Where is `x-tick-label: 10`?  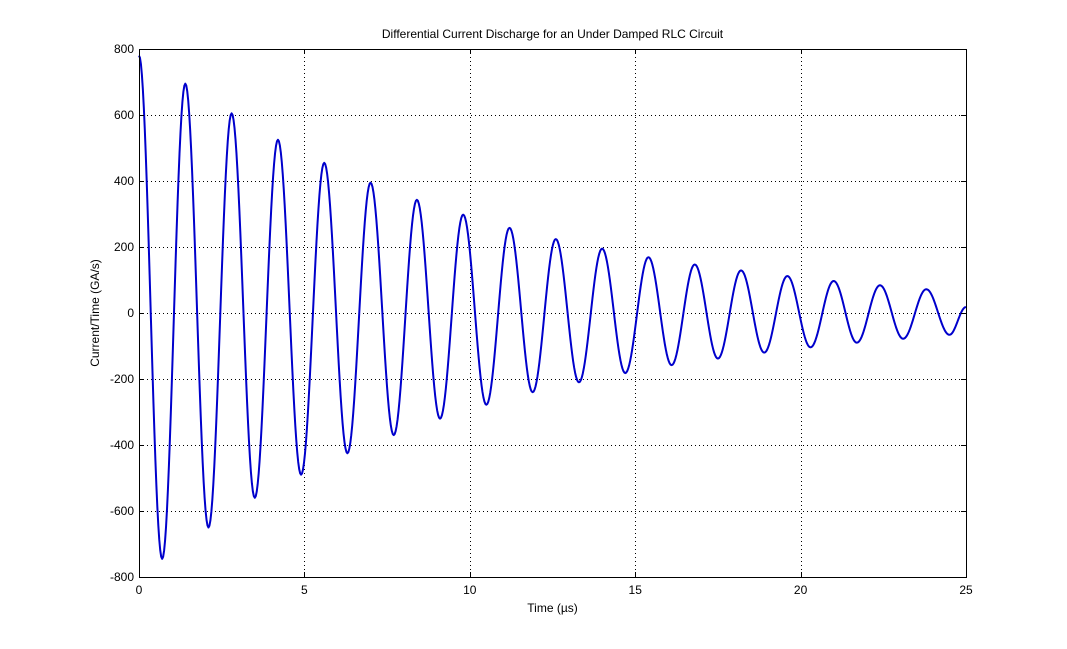 x-tick-label: 10 is located at coordinates (470, 590).